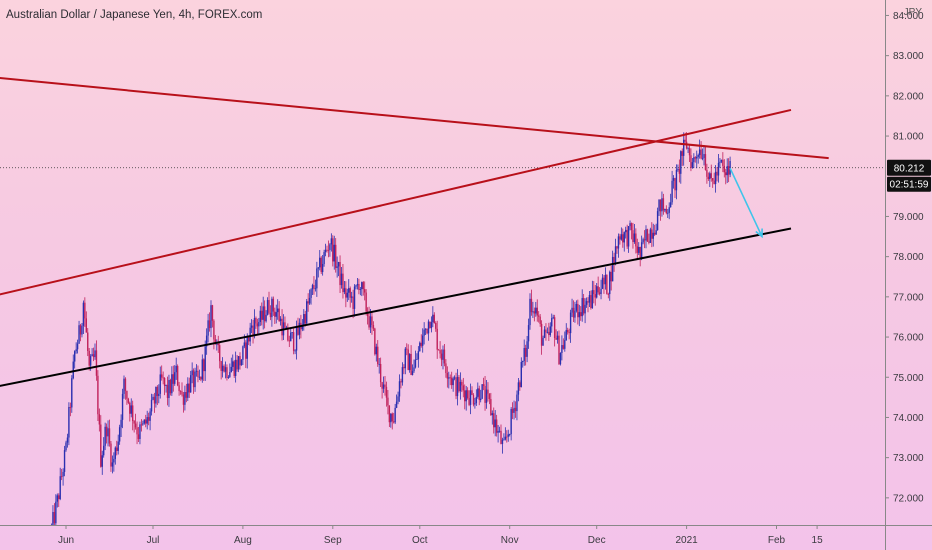  I want to click on x-tick-label: 15, so click(818, 540).